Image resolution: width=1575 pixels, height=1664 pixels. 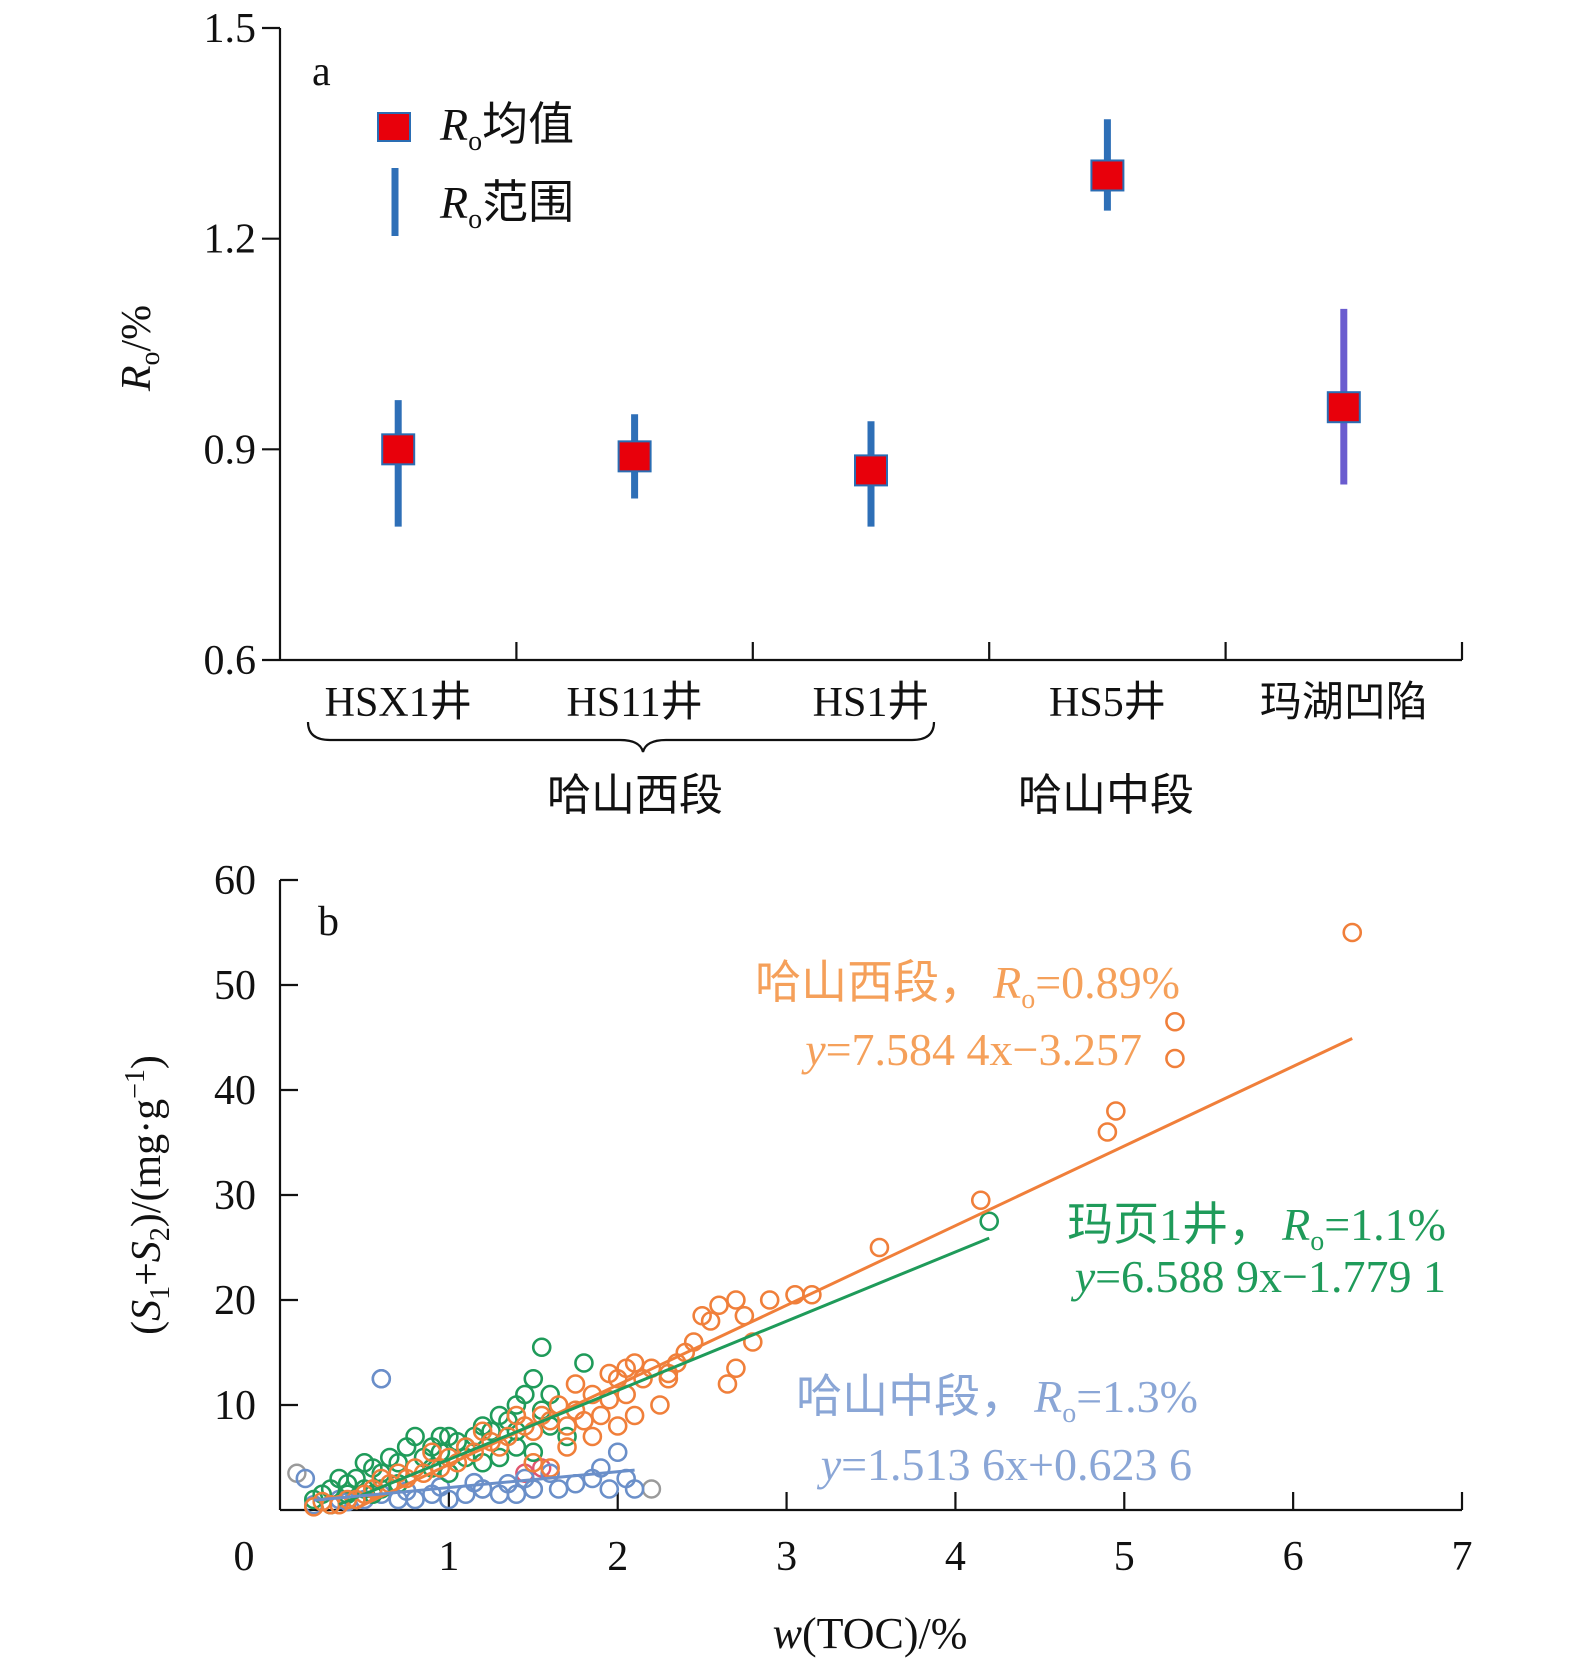 What do you see at coordinates (635, 703) in the screenshot?
I see `panel-a-category-label: HS11井` at bounding box center [635, 703].